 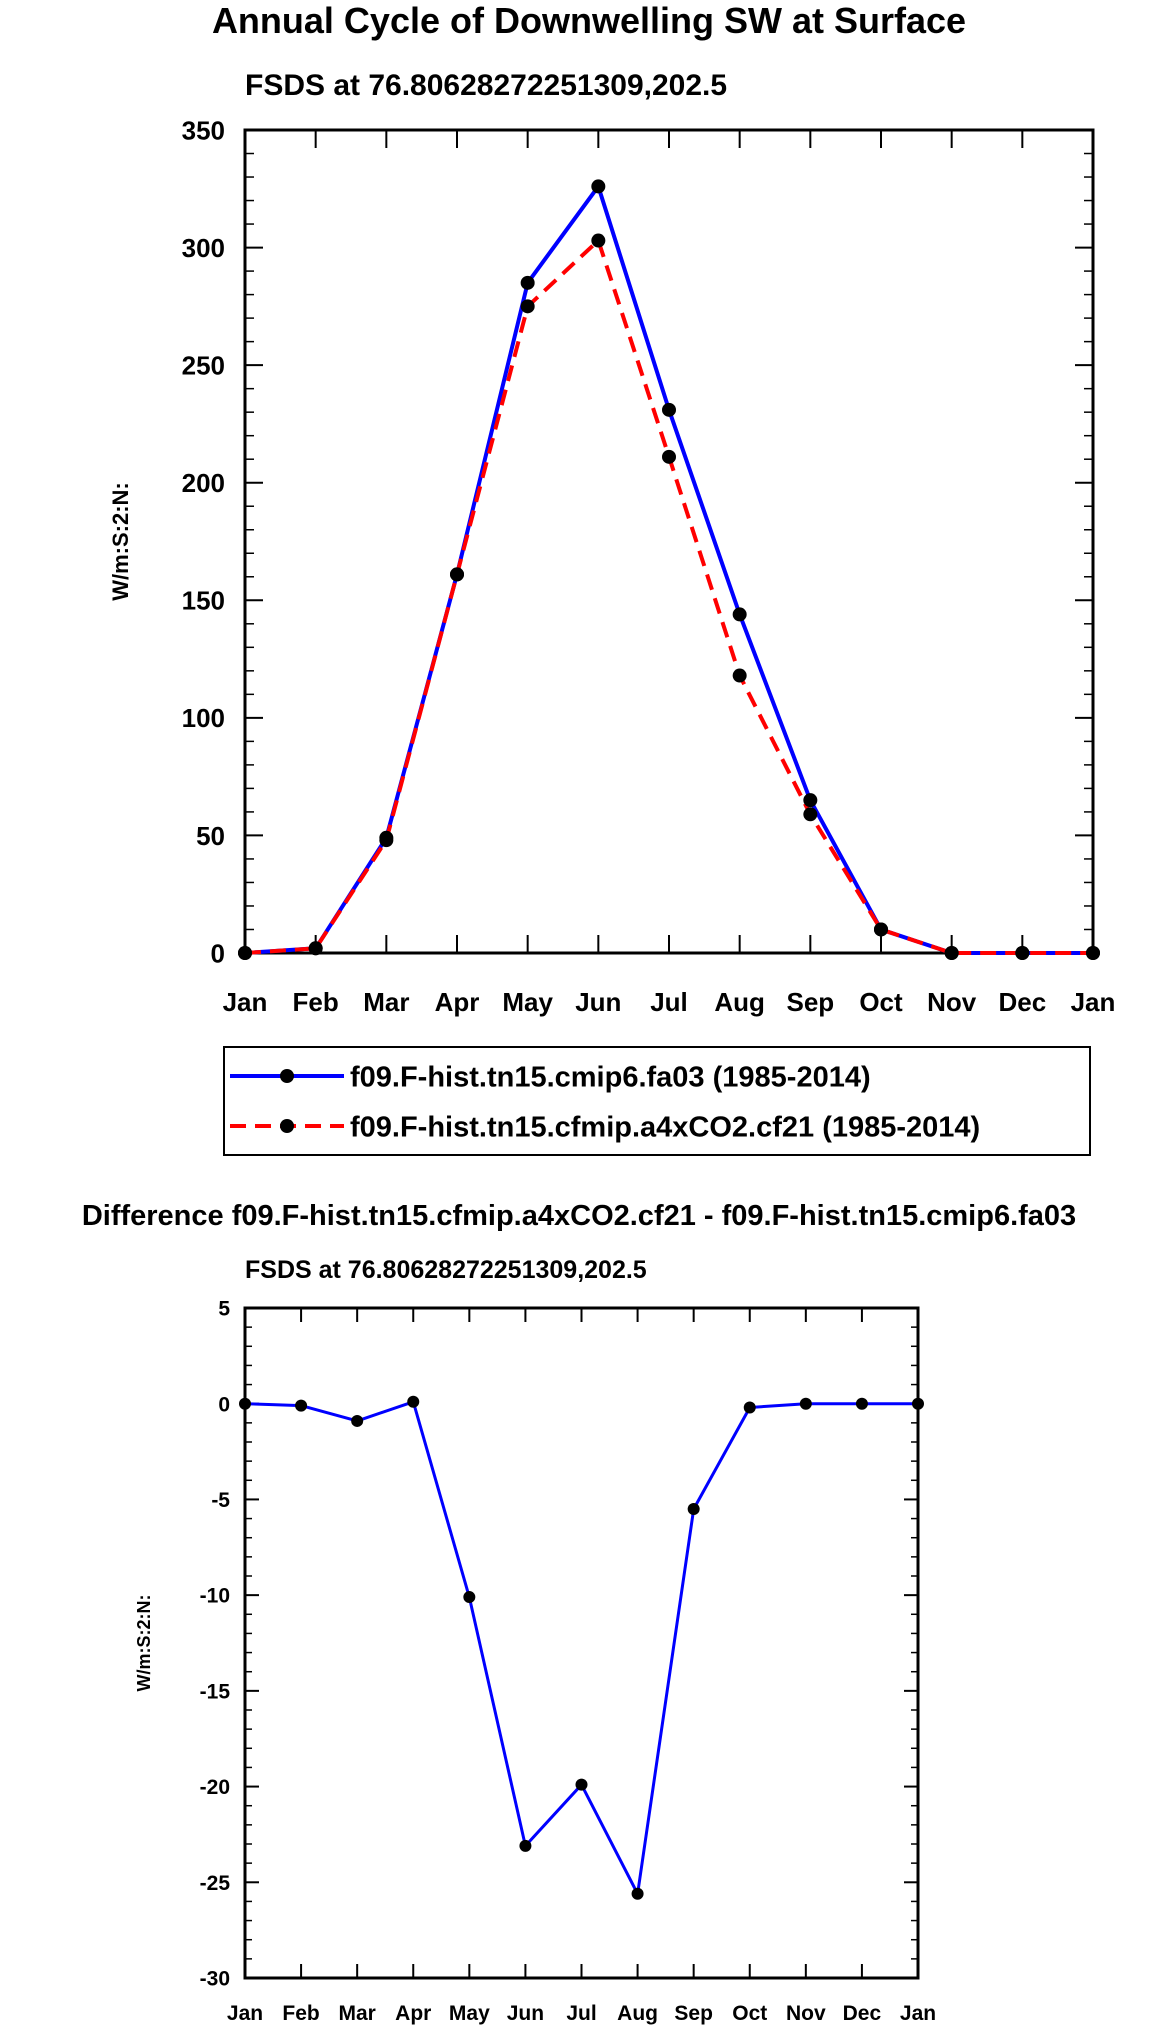 What do you see at coordinates (224, 1309) in the screenshot?
I see `y-tick-label: 5` at bounding box center [224, 1309].